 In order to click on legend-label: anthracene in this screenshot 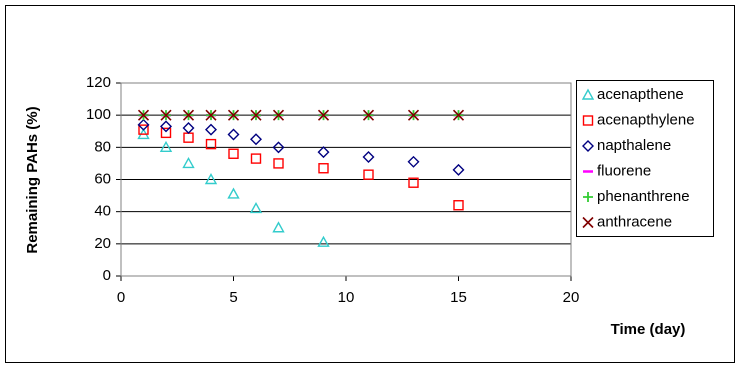, I will do `click(634, 221)`.